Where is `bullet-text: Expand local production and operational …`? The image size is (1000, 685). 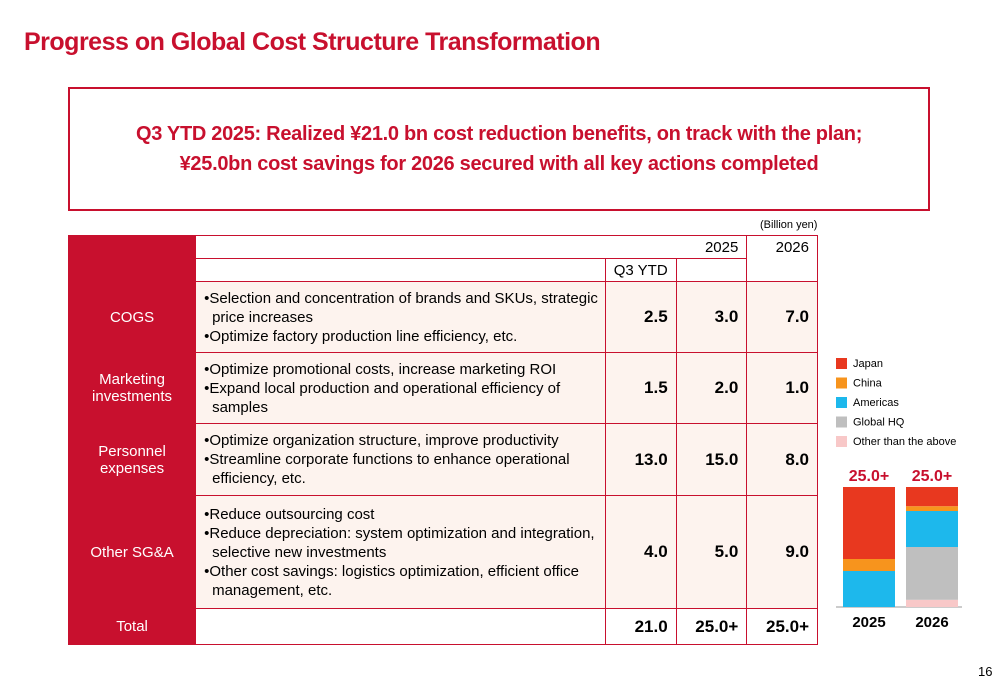
bullet-text: Expand local production and operational … is located at coordinates (385, 397).